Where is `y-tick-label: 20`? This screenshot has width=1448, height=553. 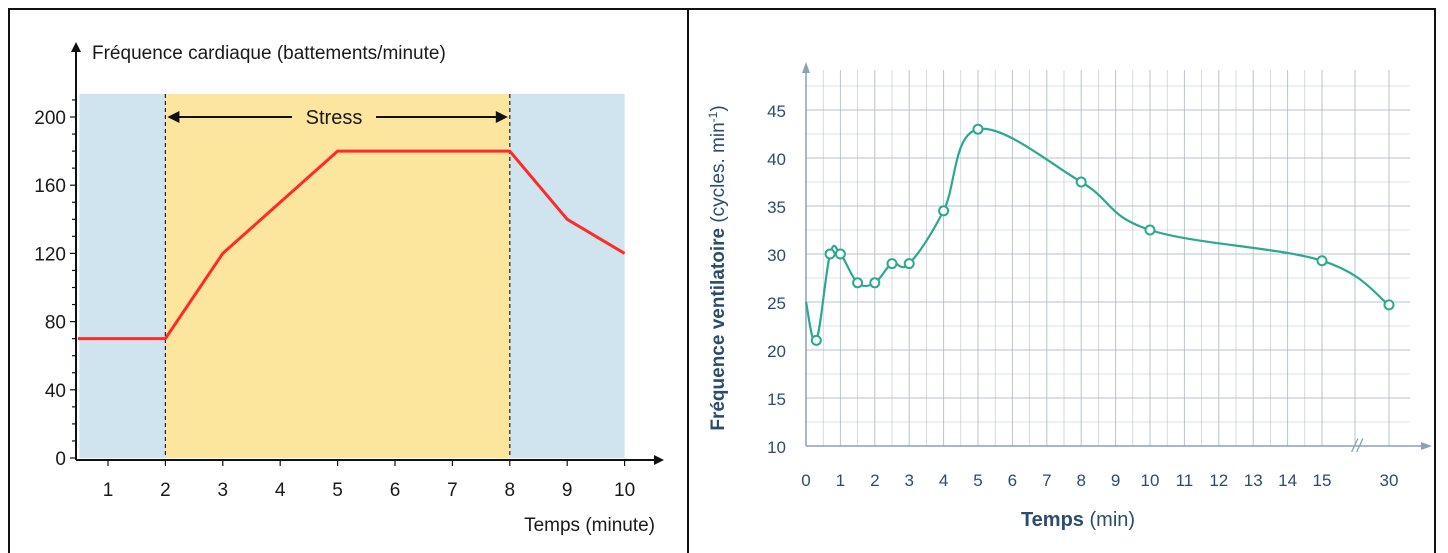 y-tick-label: 20 is located at coordinates (776, 351).